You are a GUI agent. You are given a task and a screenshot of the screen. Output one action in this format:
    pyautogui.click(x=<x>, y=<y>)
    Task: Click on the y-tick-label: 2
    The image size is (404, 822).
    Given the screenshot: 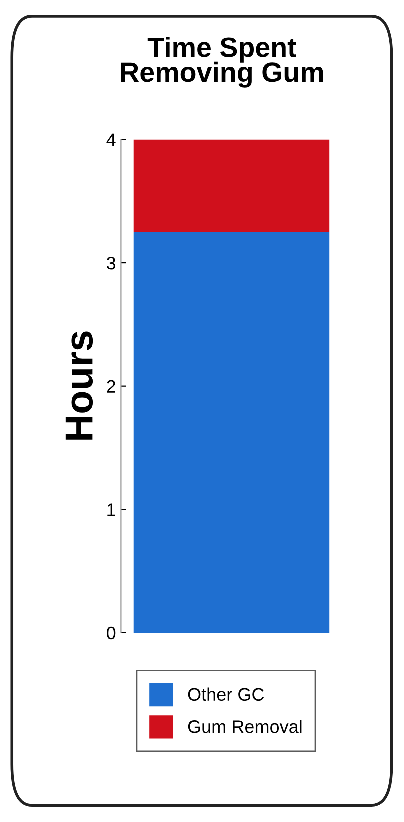 What is the action you would take?
    pyautogui.click(x=111, y=386)
    